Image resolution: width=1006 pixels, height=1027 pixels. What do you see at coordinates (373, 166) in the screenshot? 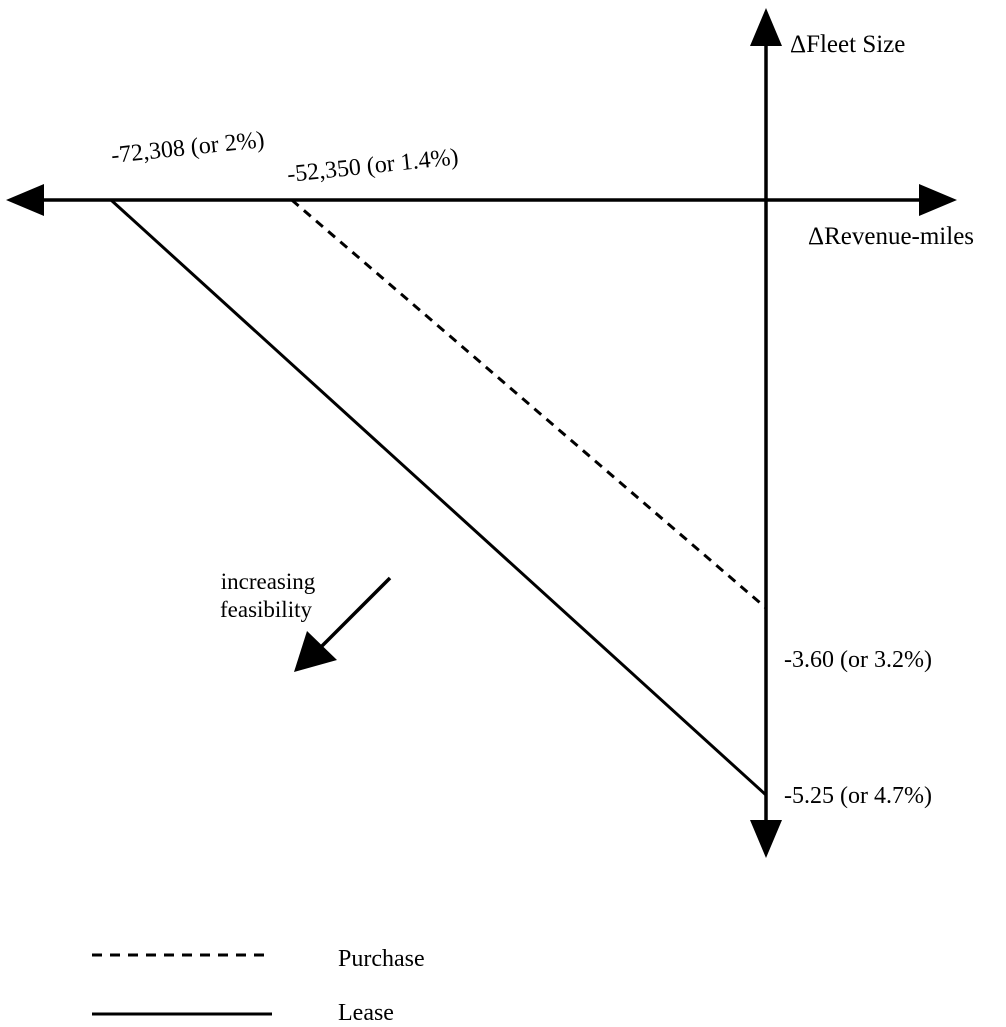
I see `purchase-x-intercept-label: -52,350 (or 1.4%)` at bounding box center [373, 166].